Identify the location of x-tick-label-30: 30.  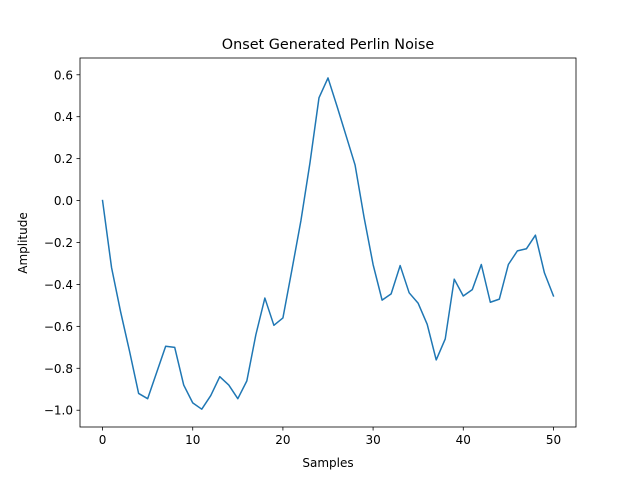
(372, 440).